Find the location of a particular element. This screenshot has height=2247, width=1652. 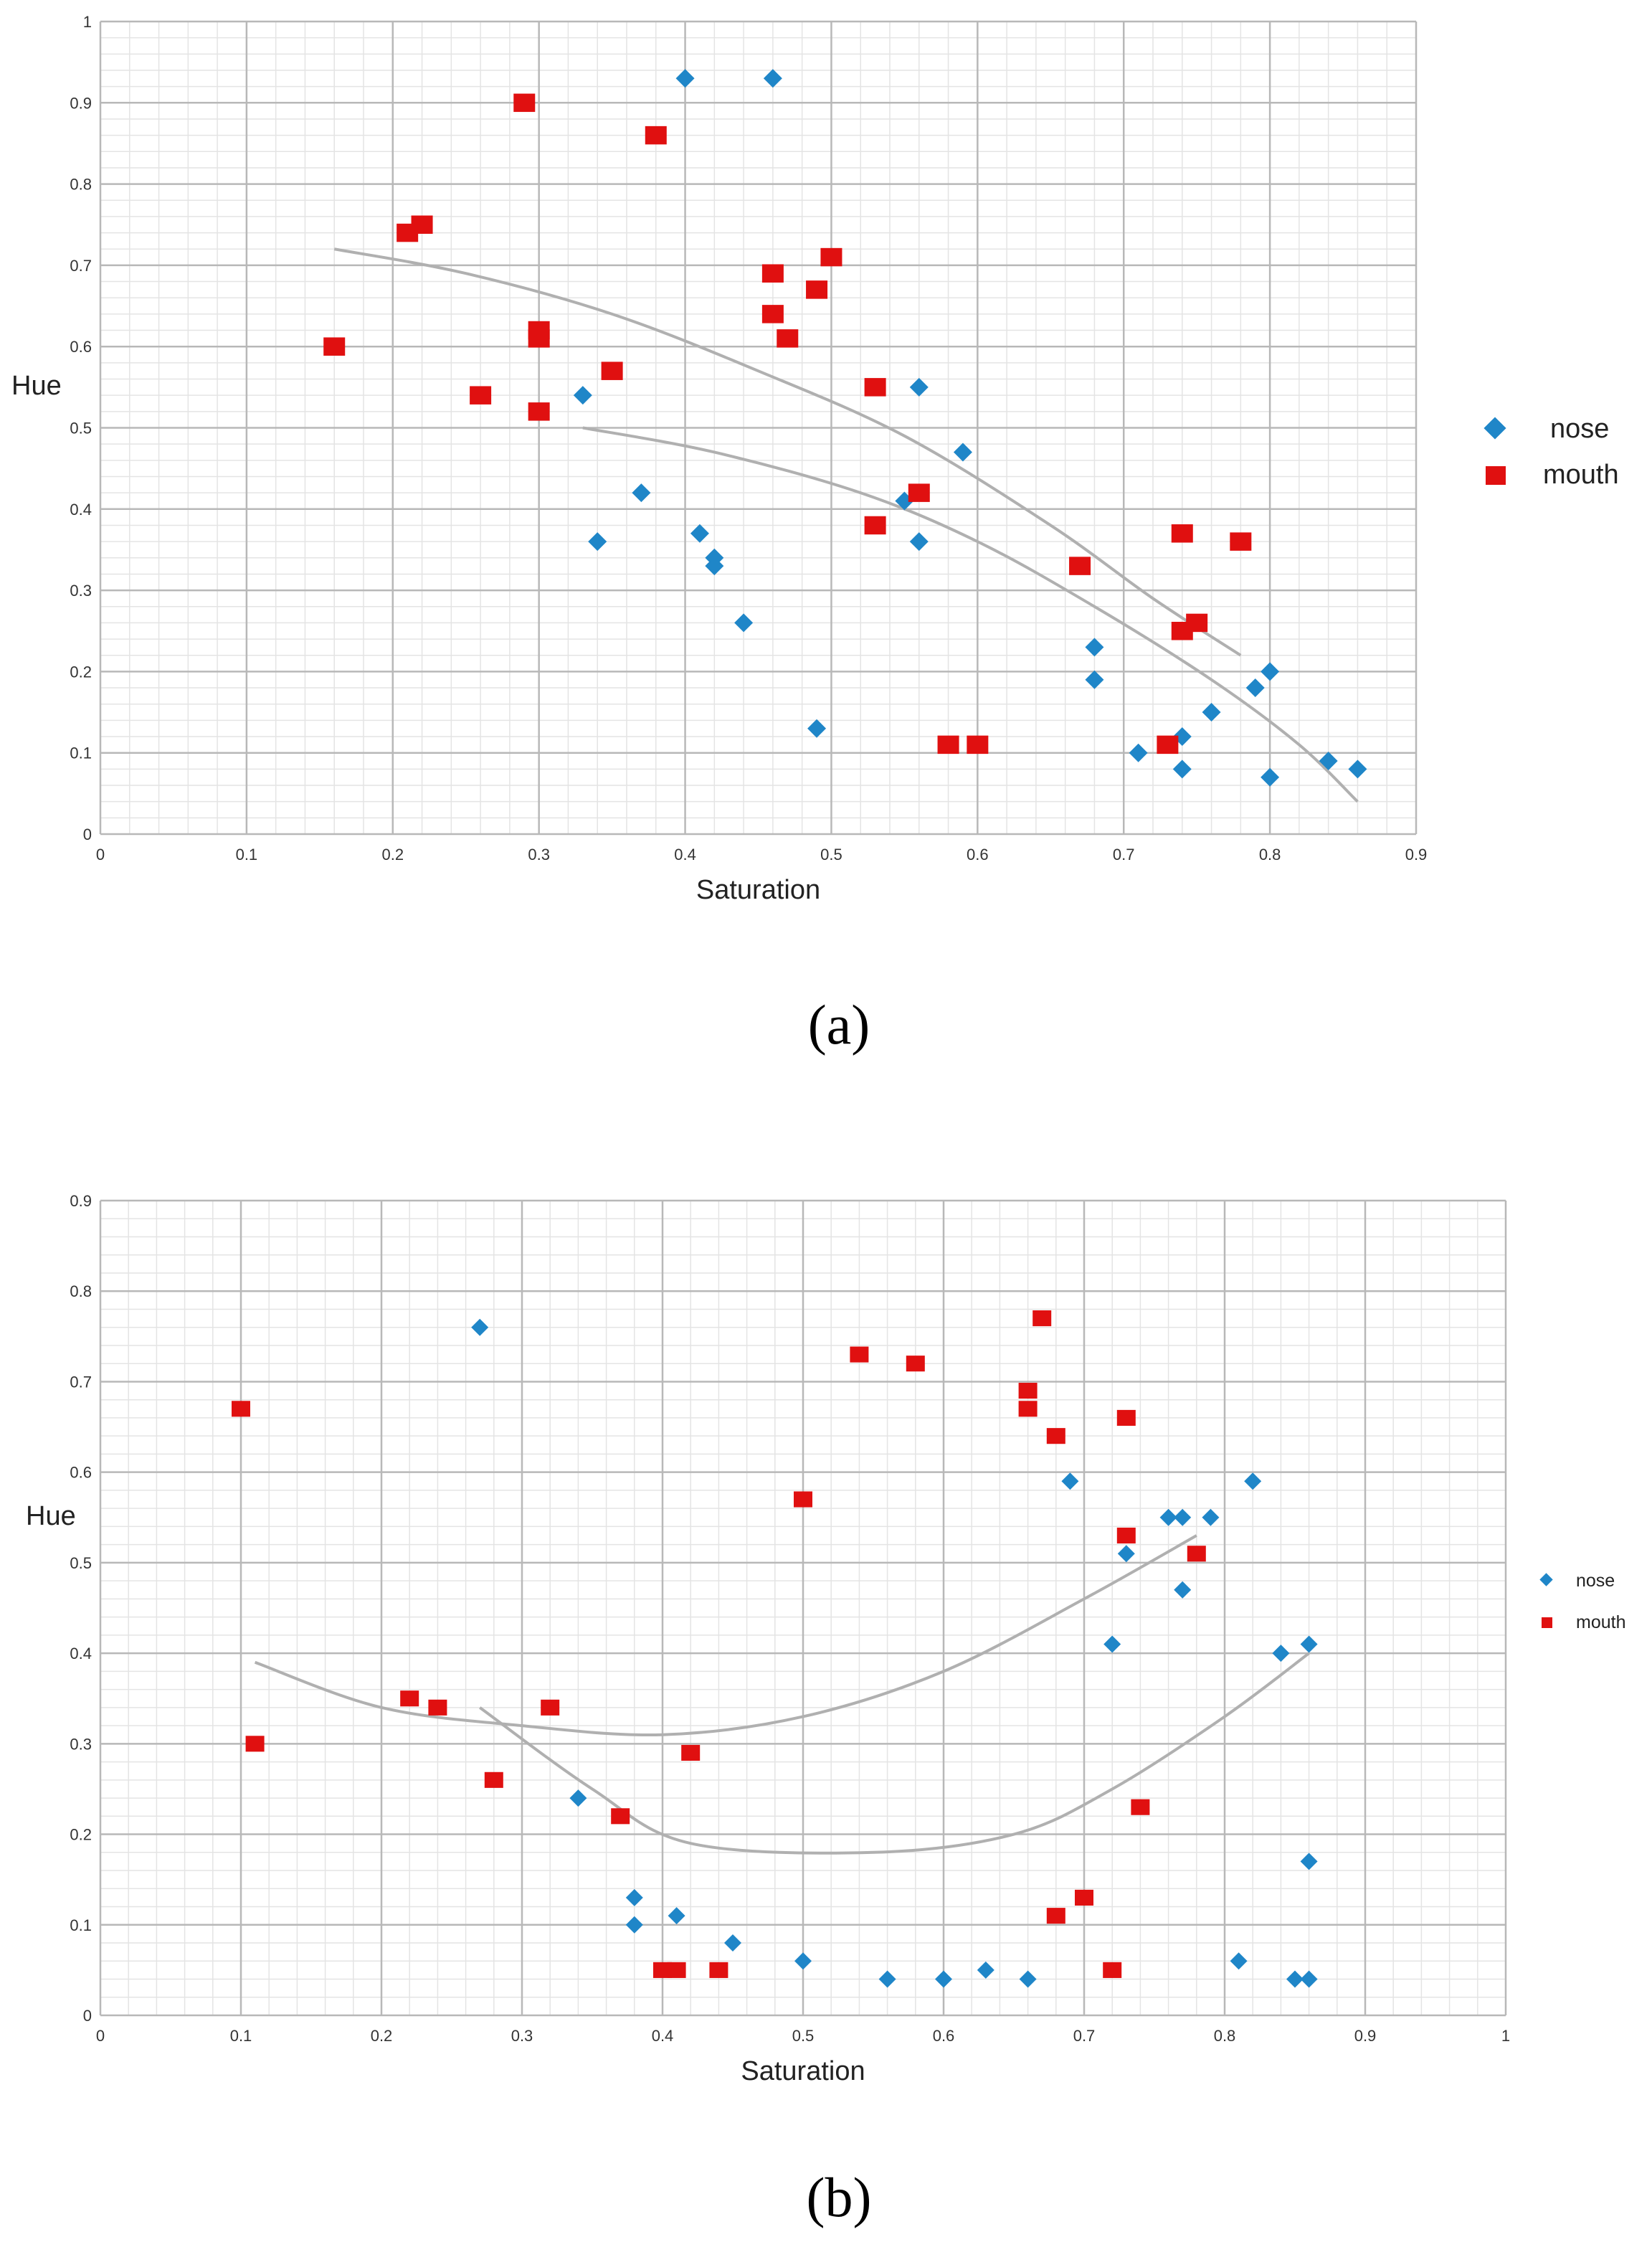

x-tick-label: 0.5 is located at coordinates (831, 855).